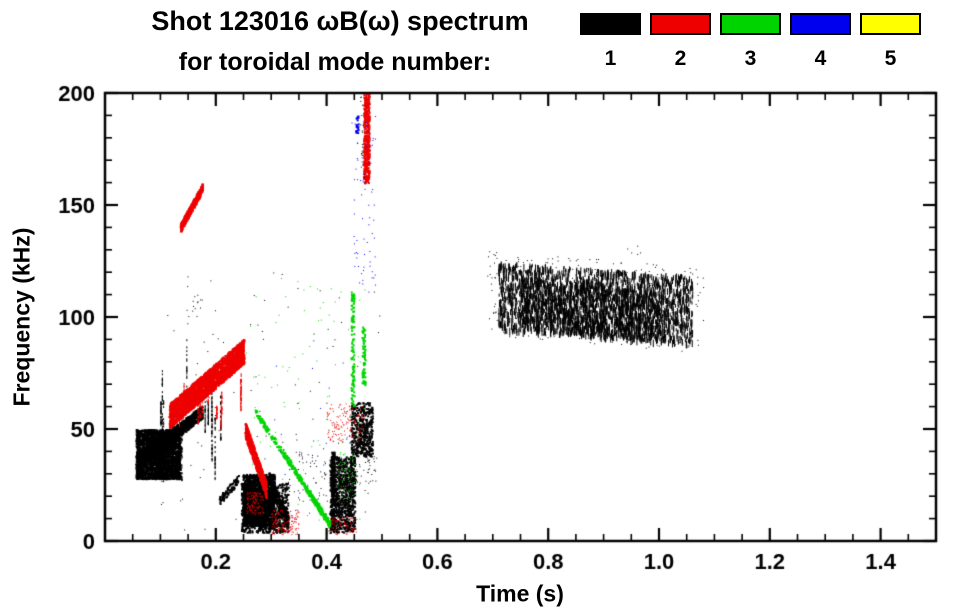 This screenshot has height=615, width=963. Describe the element at coordinates (680, 24) in the screenshot. I see `legend-swatch-mode2` at that location.